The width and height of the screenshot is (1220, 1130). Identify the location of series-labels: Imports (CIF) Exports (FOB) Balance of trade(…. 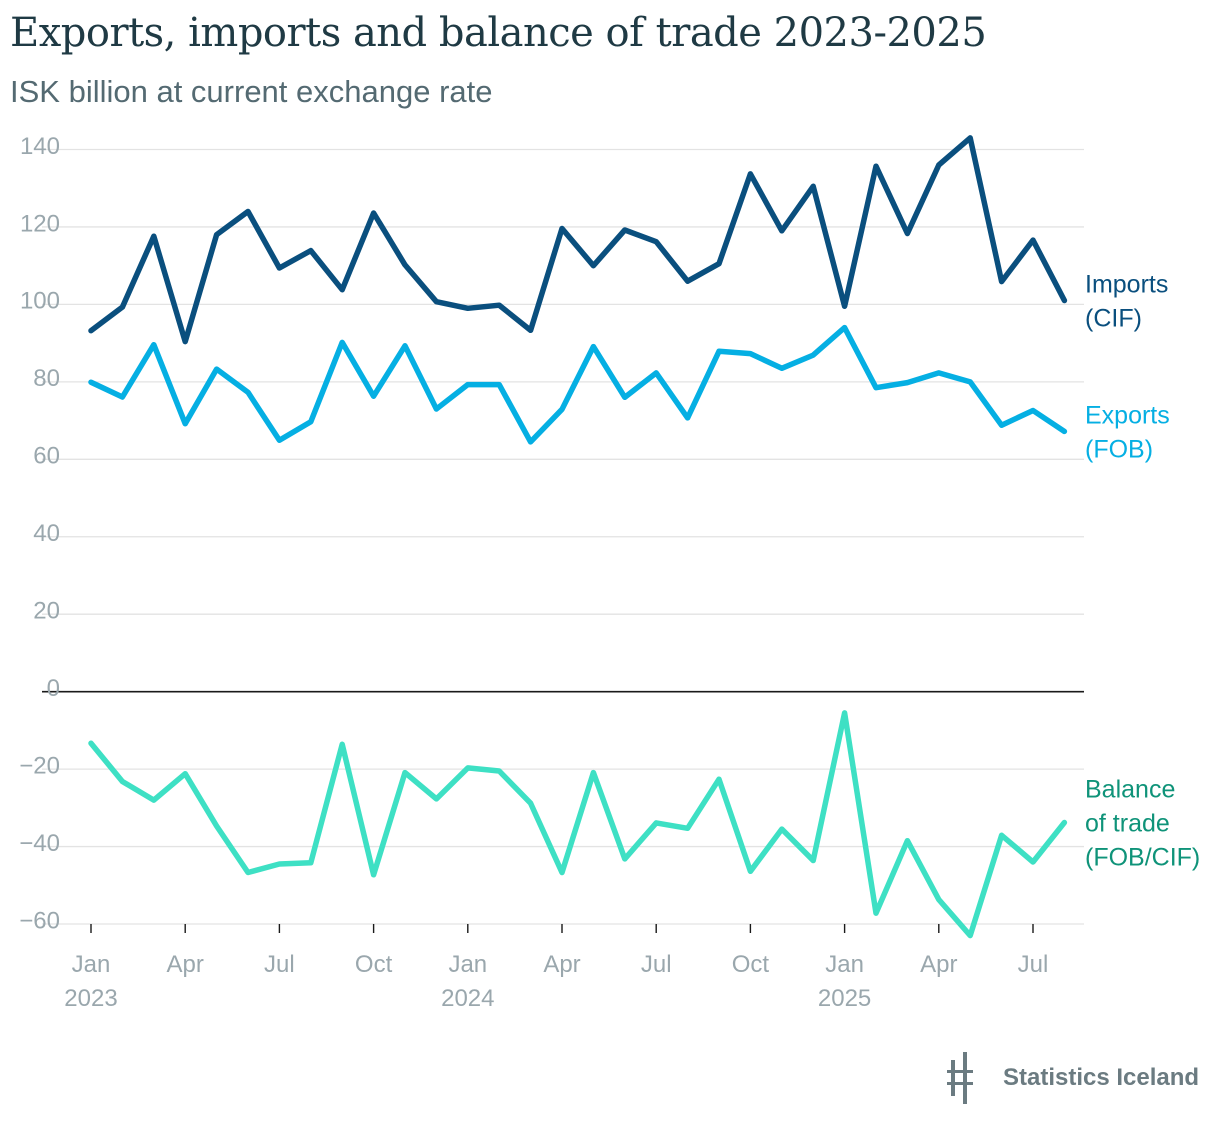
(1142, 571).